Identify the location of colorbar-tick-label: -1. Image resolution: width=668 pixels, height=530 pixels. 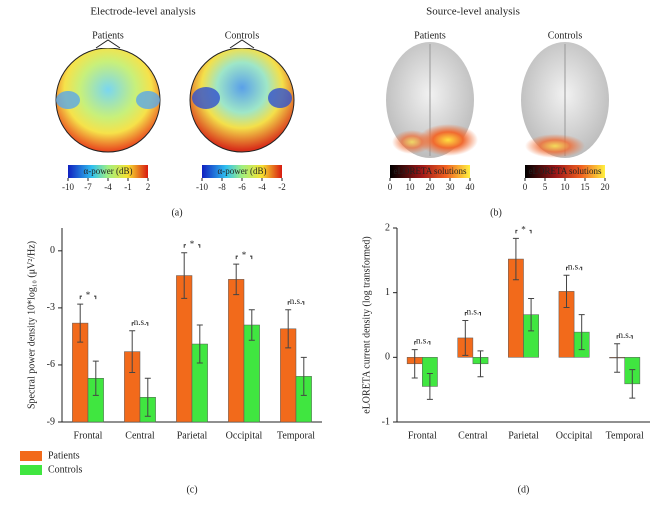
(128, 187).